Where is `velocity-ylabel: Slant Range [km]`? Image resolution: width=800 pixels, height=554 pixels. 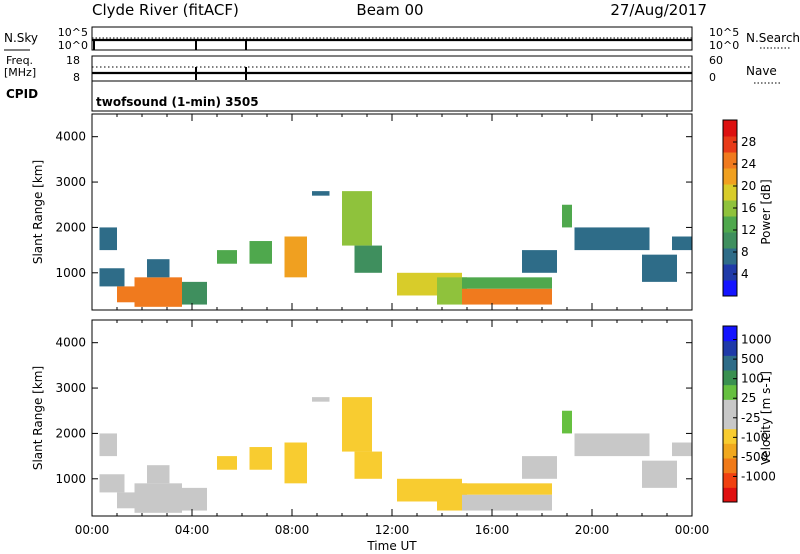
velocity-ylabel: Slant Range [km] is located at coordinates (38, 418).